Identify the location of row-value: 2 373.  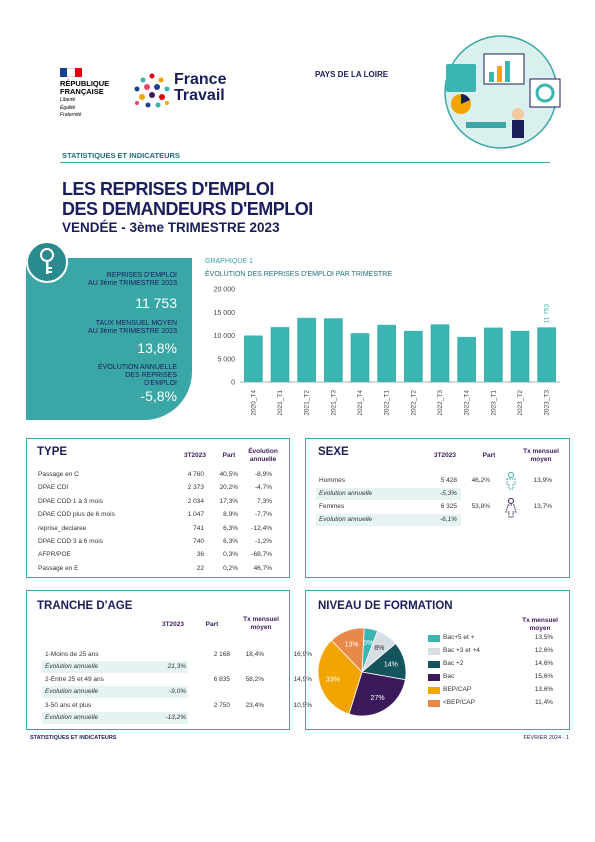
(195, 488).